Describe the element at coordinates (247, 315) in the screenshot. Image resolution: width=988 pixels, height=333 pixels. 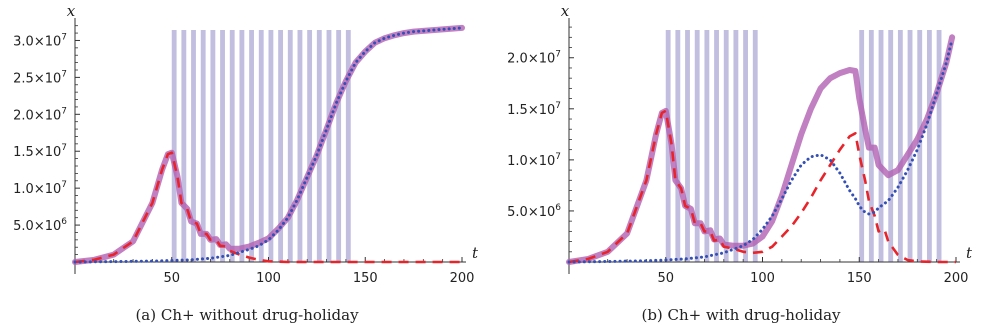
I see `caption-a: (a) Ch+ without drug-holiday` at that location.